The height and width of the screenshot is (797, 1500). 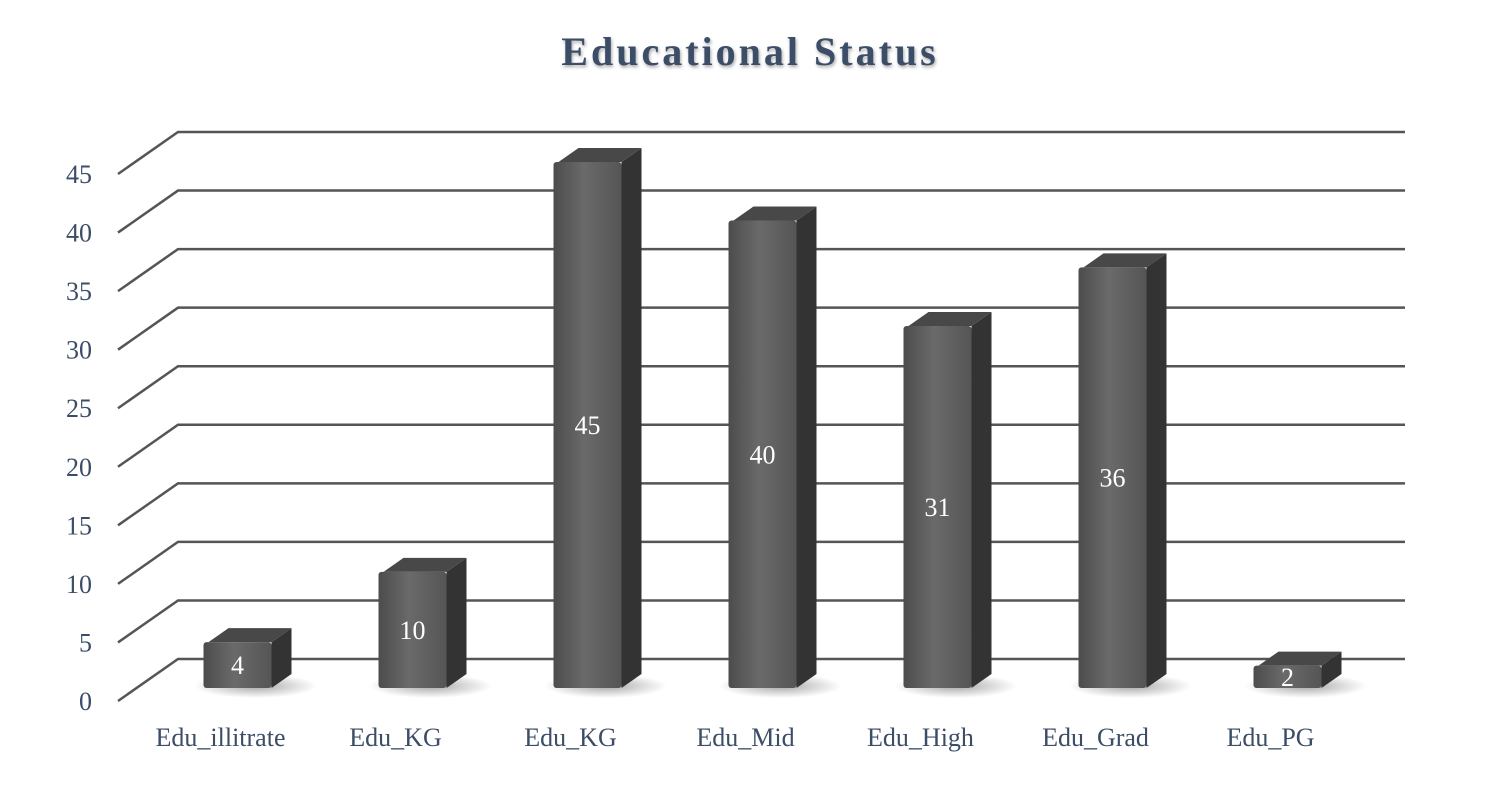 I want to click on data-label: 4, so click(x=237, y=665).